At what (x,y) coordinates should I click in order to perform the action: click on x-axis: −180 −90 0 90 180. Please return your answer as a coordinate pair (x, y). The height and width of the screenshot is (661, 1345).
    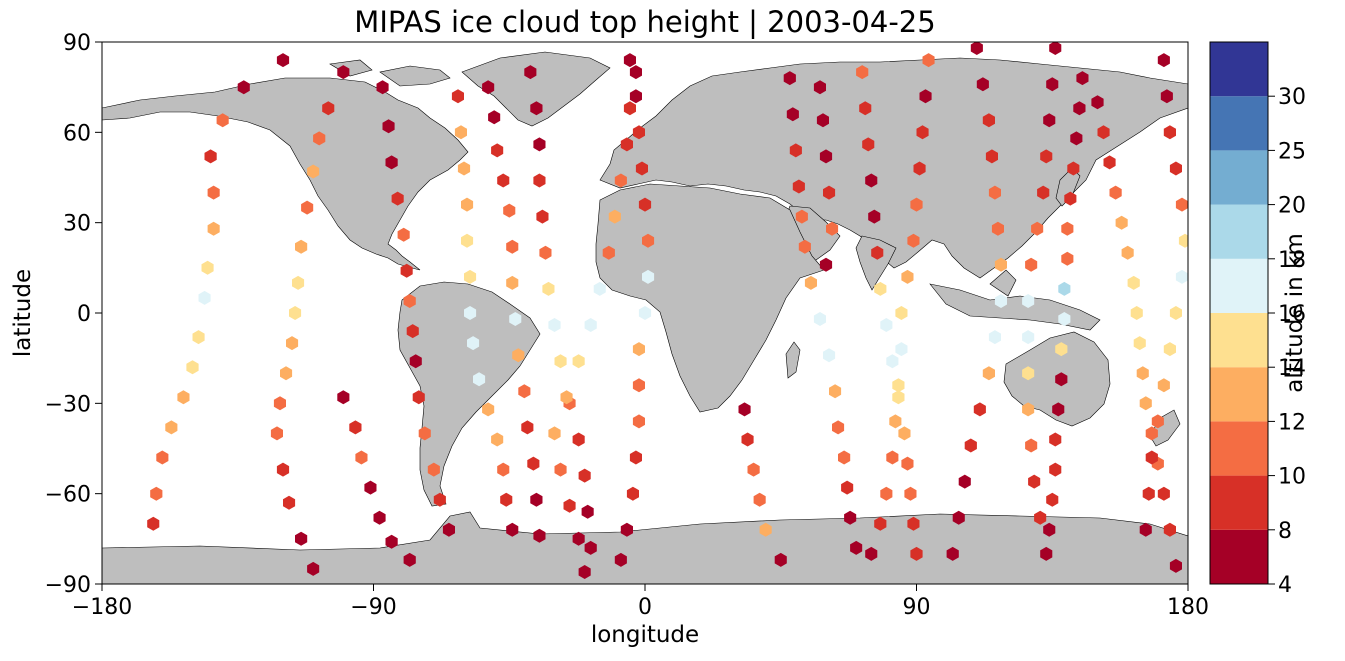
    Looking at the image, I should click on (640, 602).